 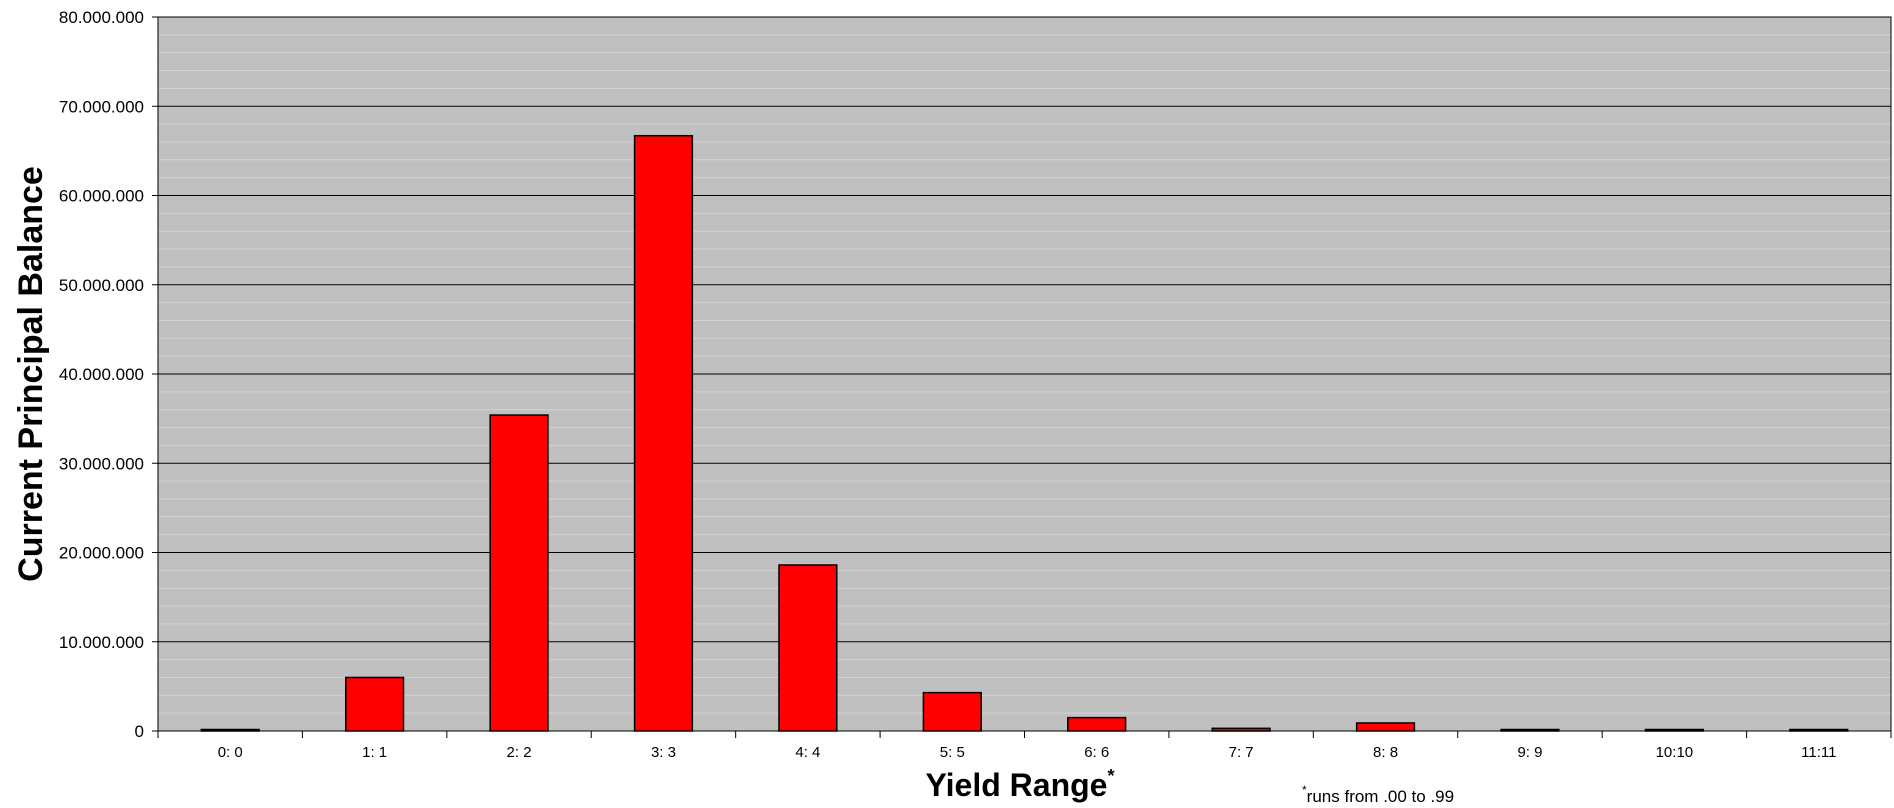 What do you see at coordinates (1529, 752) in the screenshot?
I see `x-tick-label: 9` at bounding box center [1529, 752].